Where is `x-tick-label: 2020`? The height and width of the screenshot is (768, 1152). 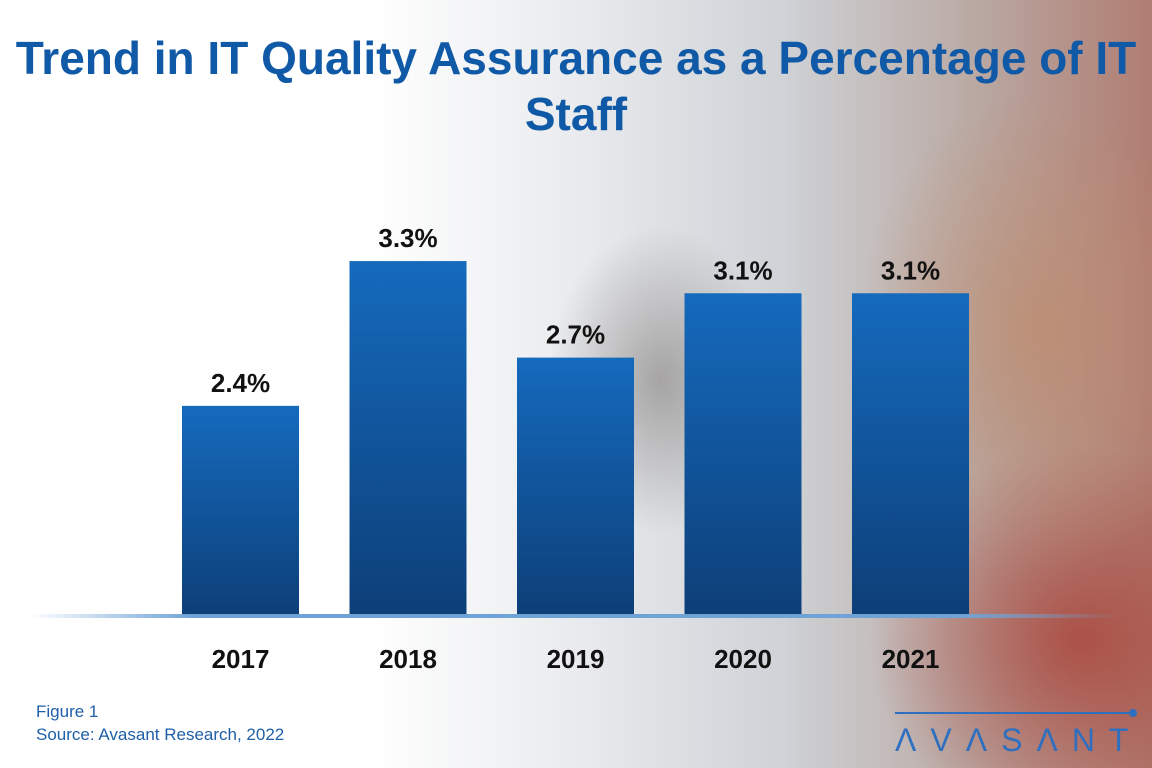 x-tick-label: 2020 is located at coordinates (743, 659).